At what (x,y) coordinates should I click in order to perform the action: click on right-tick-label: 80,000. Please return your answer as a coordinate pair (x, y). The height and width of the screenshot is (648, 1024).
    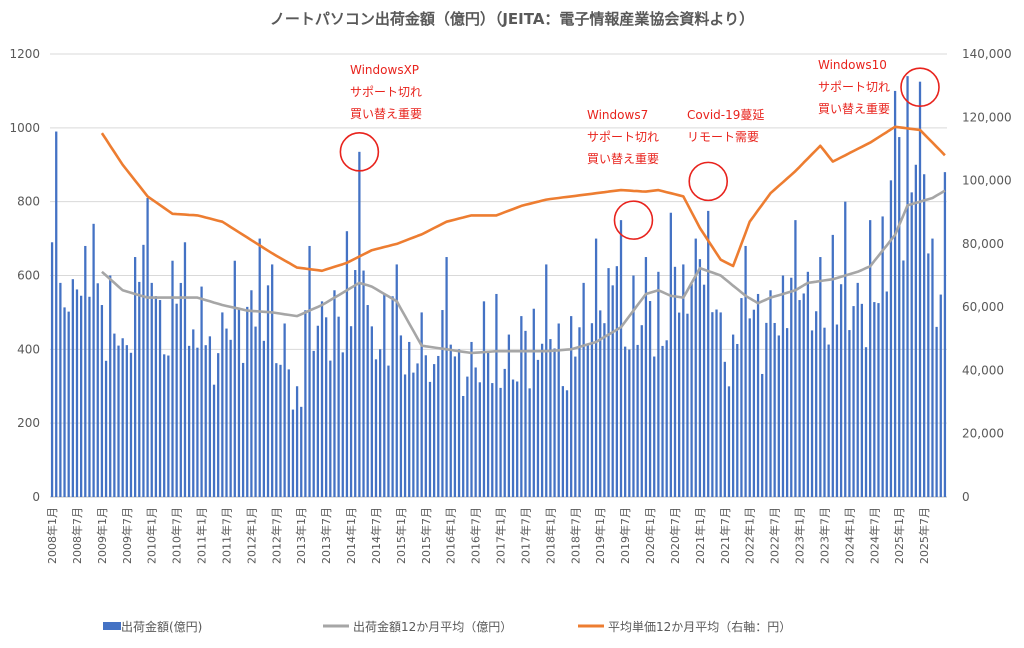
    Looking at the image, I should click on (983, 244).